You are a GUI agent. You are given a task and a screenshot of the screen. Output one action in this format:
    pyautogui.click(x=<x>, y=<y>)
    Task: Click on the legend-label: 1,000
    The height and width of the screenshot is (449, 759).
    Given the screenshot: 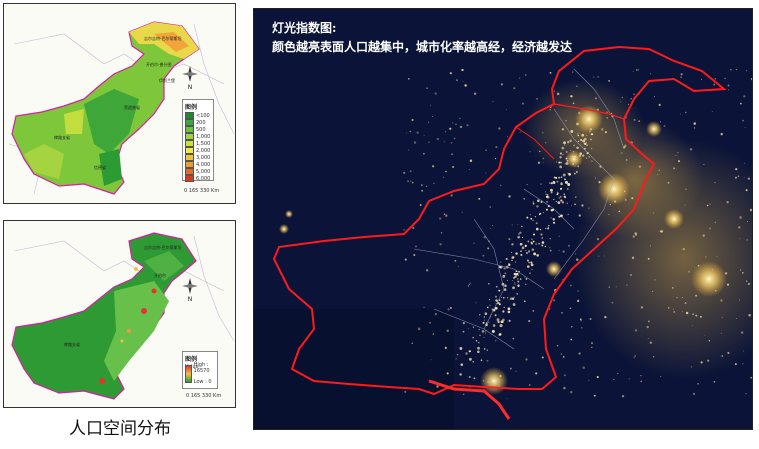 What is the action you would take?
    pyautogui.click(x=203, y=136)
    